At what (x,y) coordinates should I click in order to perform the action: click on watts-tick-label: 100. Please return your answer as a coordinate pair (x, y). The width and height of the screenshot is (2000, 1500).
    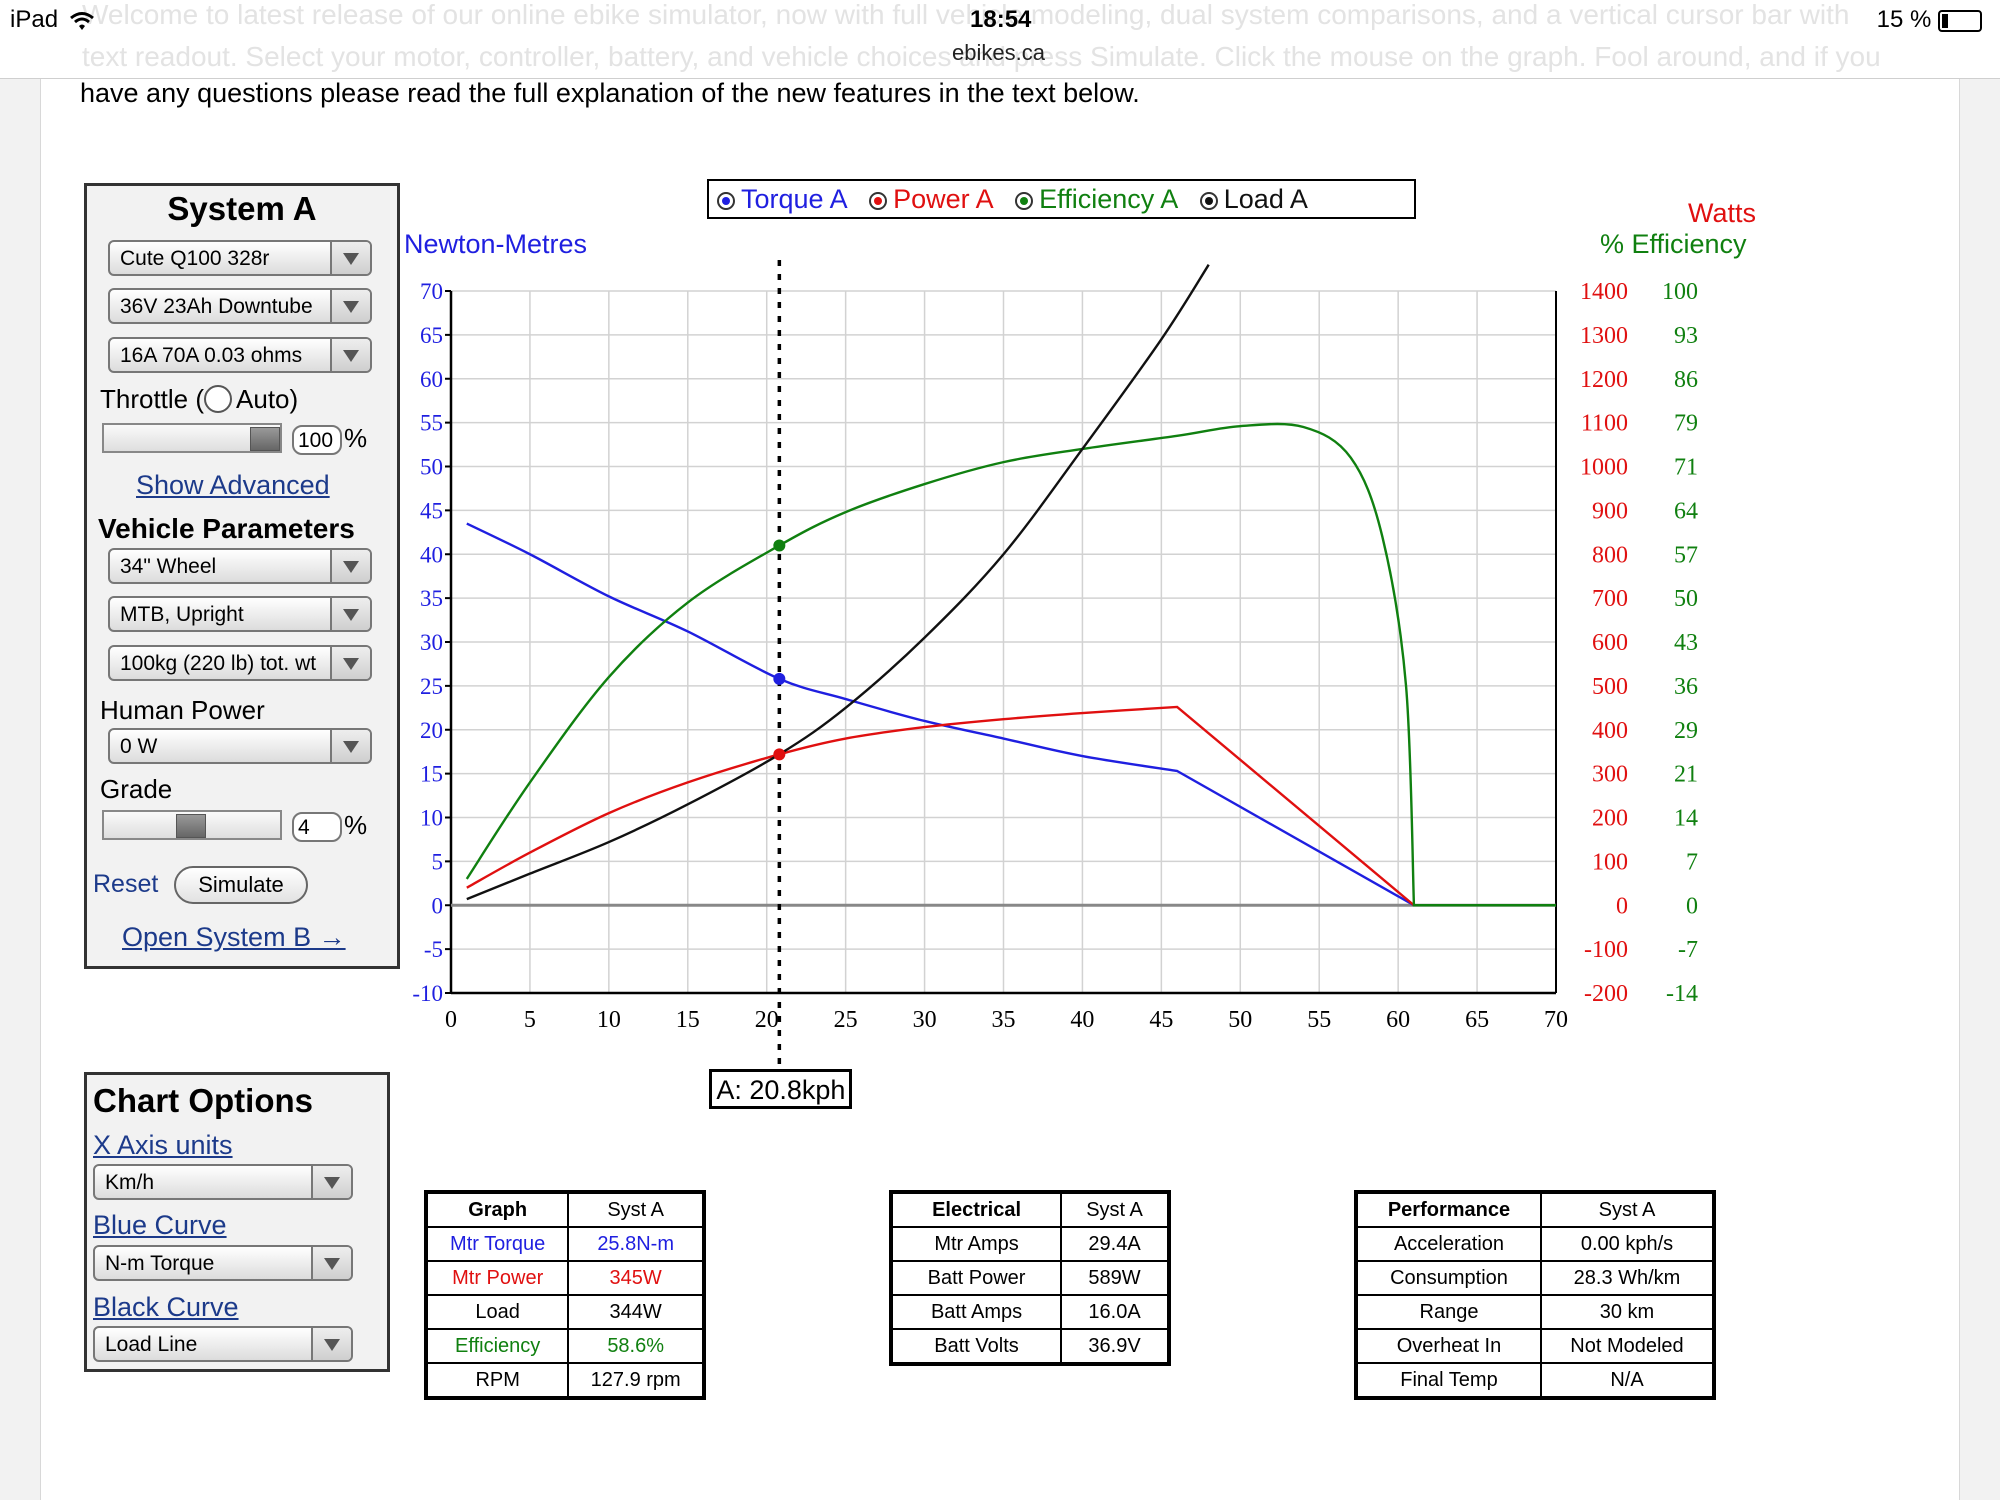
    Looking at the image, I should click on (1610, 862).